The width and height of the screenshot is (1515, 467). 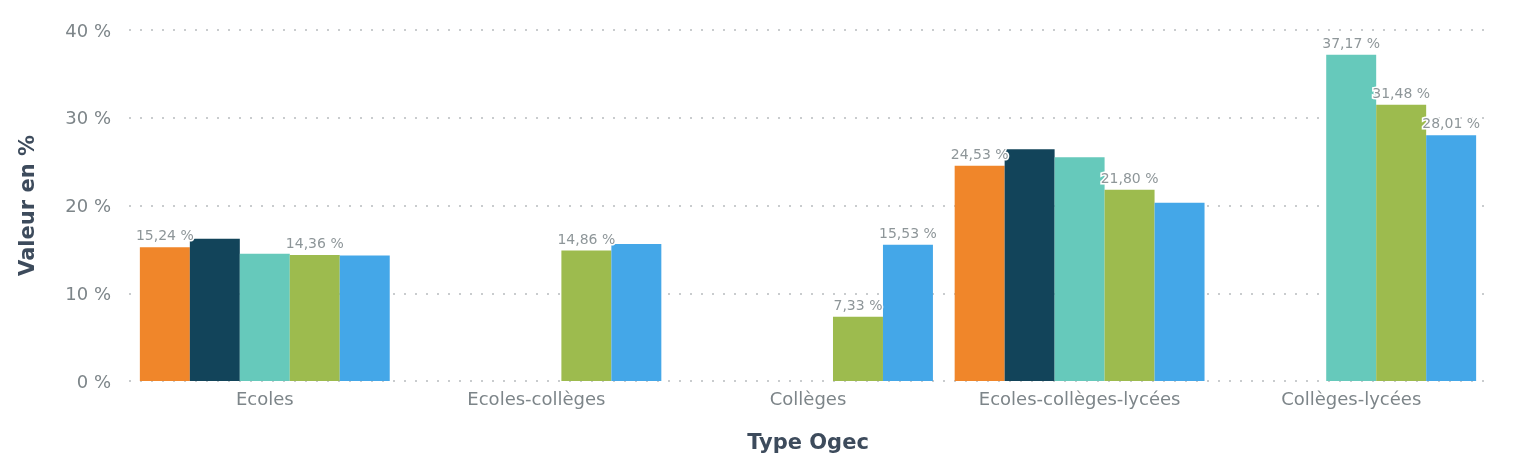 I want to click on x-tick-label: Ecoles-collèges, so click(x=536, y=398).